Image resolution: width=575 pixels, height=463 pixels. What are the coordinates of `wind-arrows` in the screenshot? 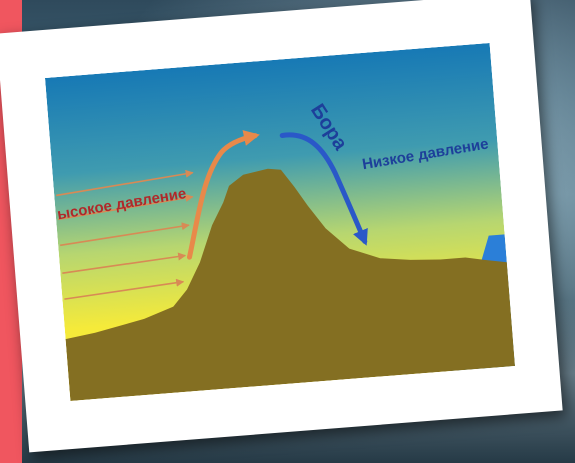 It's located at (125, 234).